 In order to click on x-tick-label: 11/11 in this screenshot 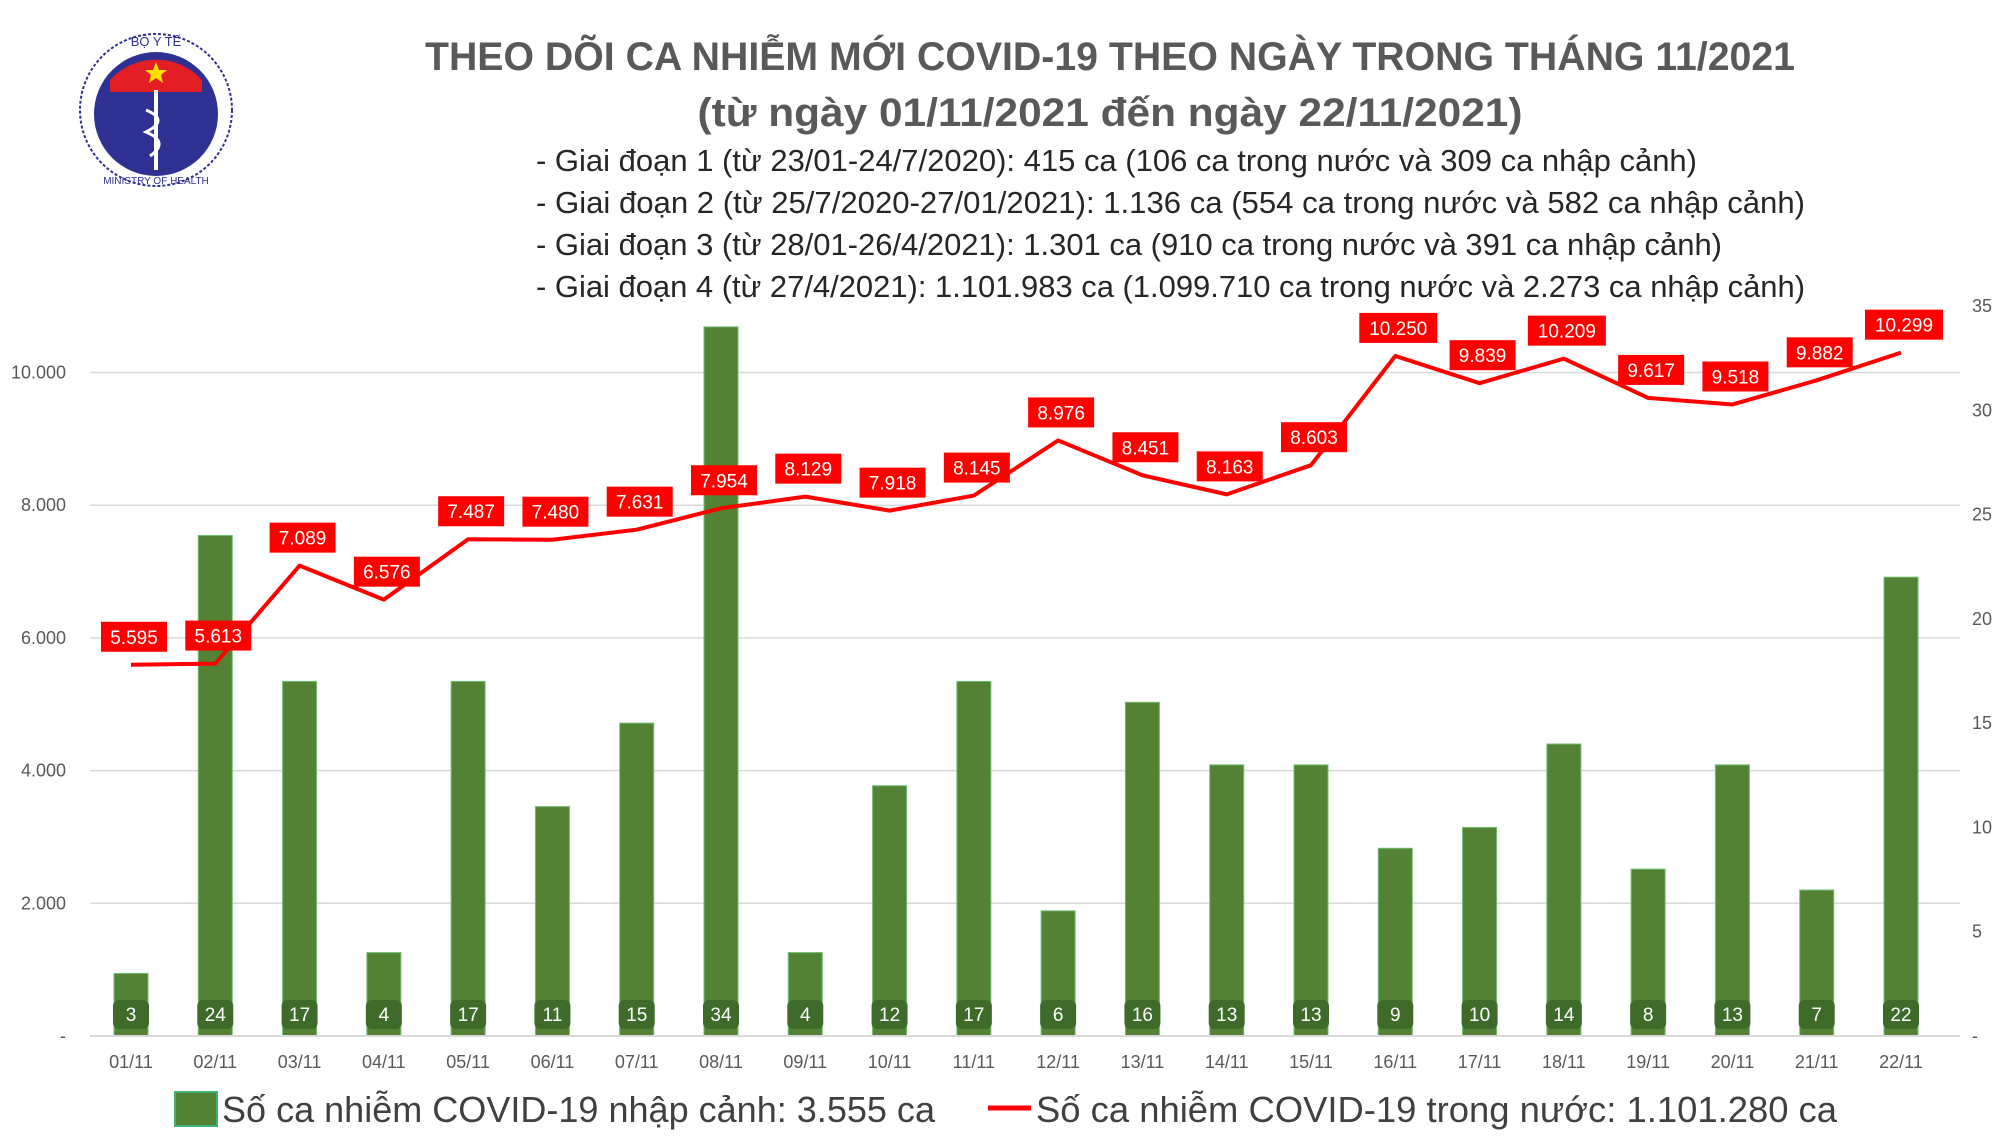, I will do `click(974, 1062)`.